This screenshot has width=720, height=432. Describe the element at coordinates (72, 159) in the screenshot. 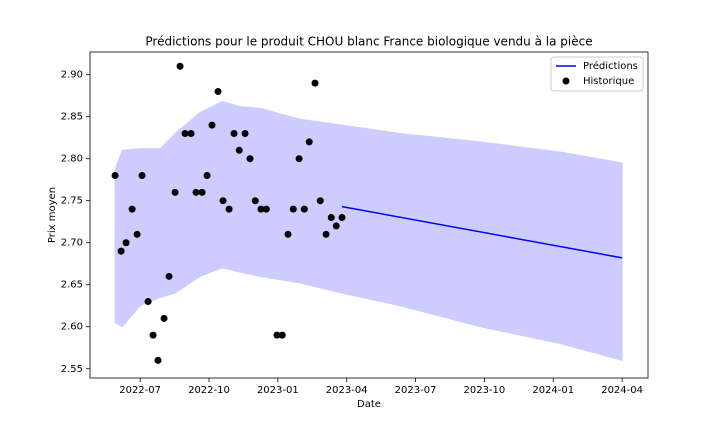

I see `y-tick-label: 2.80` at that location.